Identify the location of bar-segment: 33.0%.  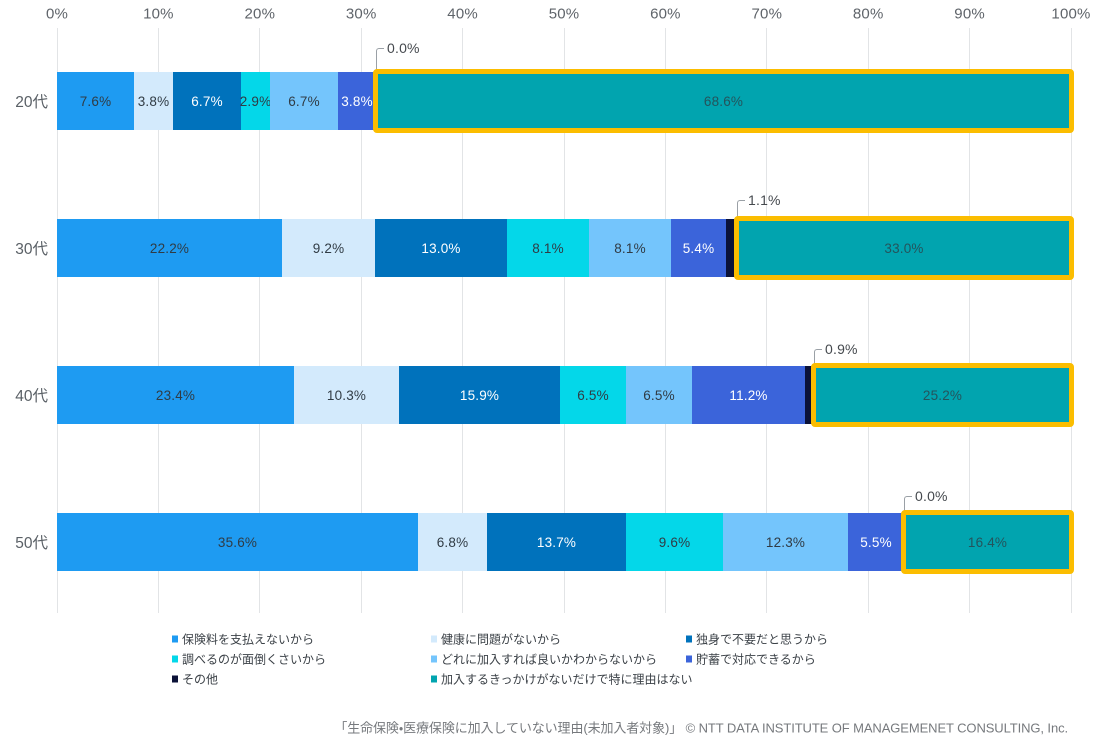
(904, 248).